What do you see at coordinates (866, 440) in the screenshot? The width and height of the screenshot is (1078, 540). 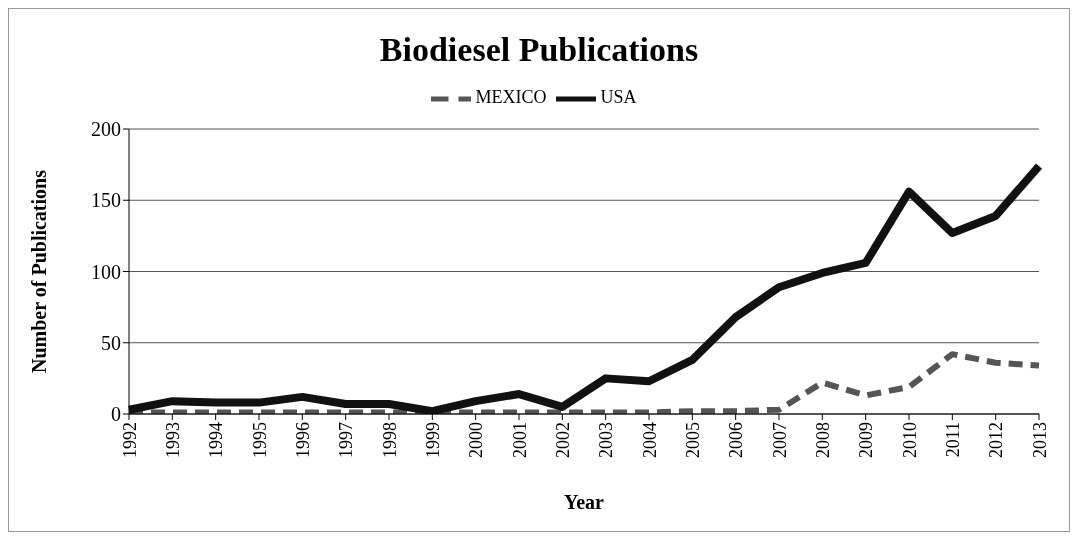 I see `x-tick-label: 2009` at bounding box center [866, 440].